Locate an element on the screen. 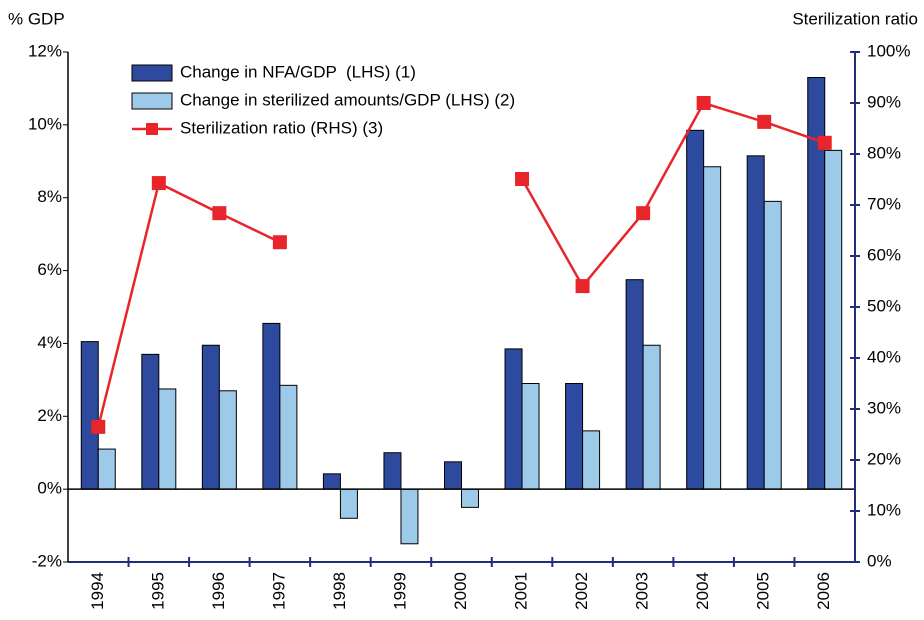 The width and height of the screenshot is (924, 620). y2-tick-label: 40% is located at coordinates (884, 356).